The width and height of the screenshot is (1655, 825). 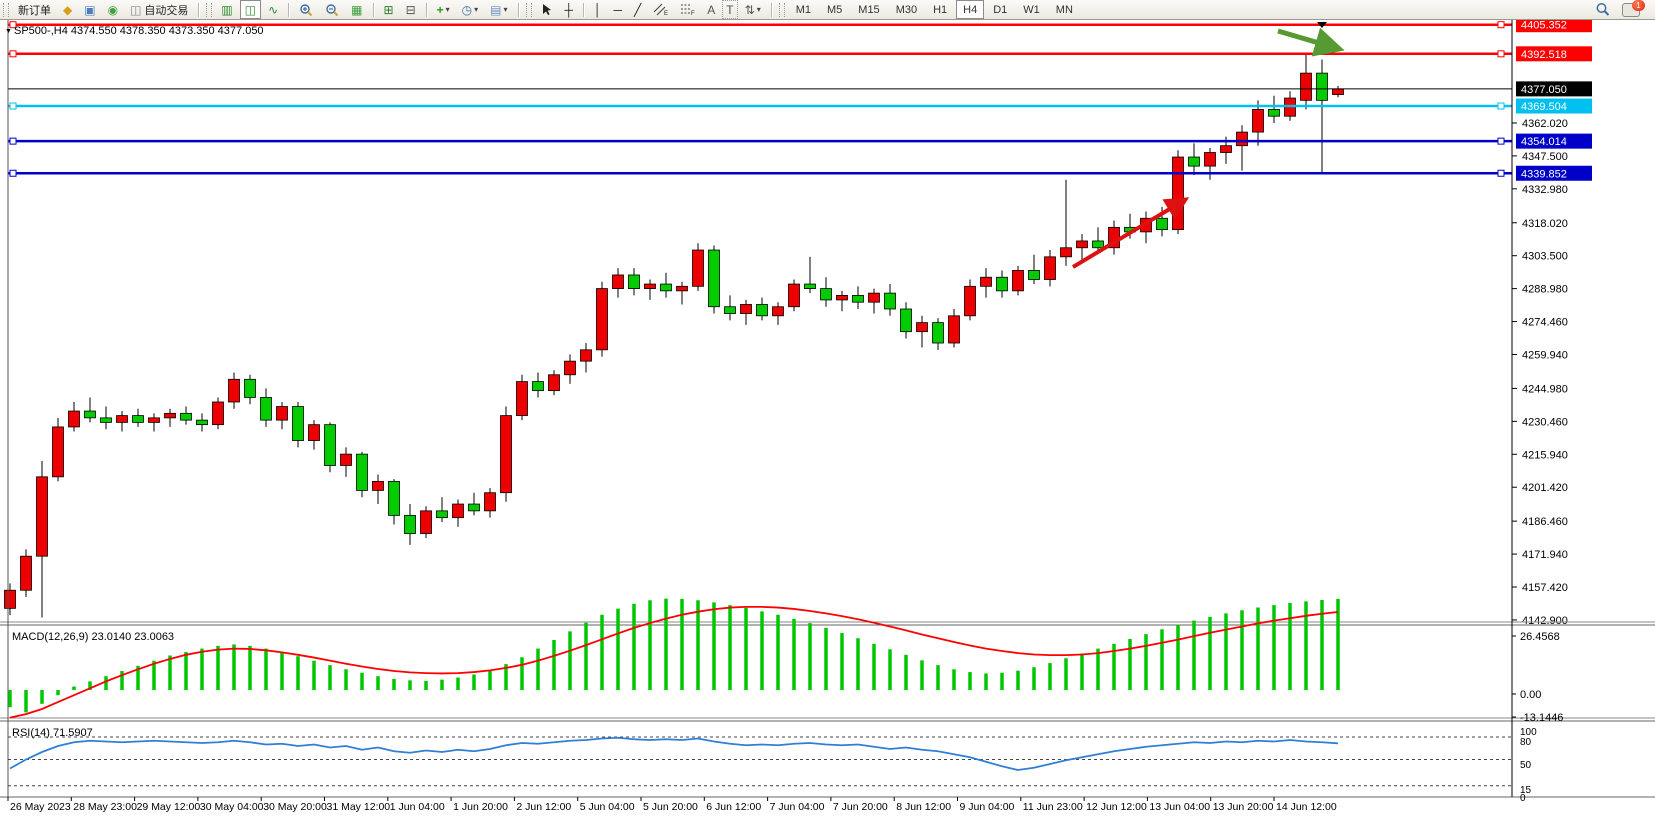 What do you see at coordinates (730, 9) in the screenshot?
I see `label-tool-button: T` at bounding box center [730, 9].